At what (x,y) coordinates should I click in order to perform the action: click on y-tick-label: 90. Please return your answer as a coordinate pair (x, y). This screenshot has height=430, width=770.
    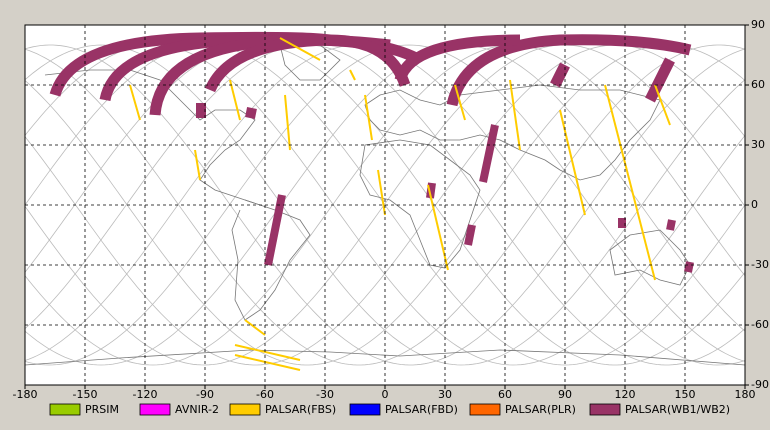
    Looking at the image, I should click on (758, 24).